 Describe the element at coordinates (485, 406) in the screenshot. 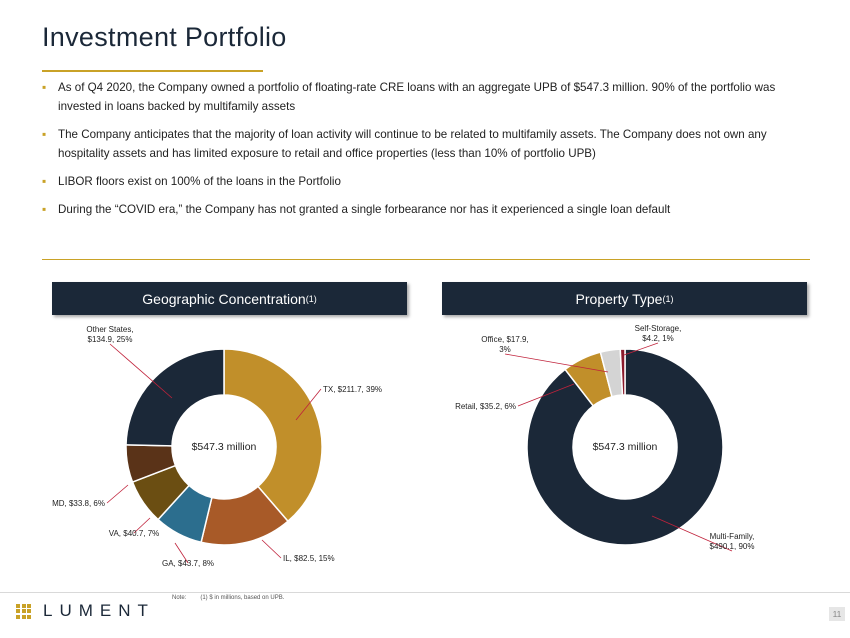

I see `slice-label: Retail, $35.2, 6%` at that location.